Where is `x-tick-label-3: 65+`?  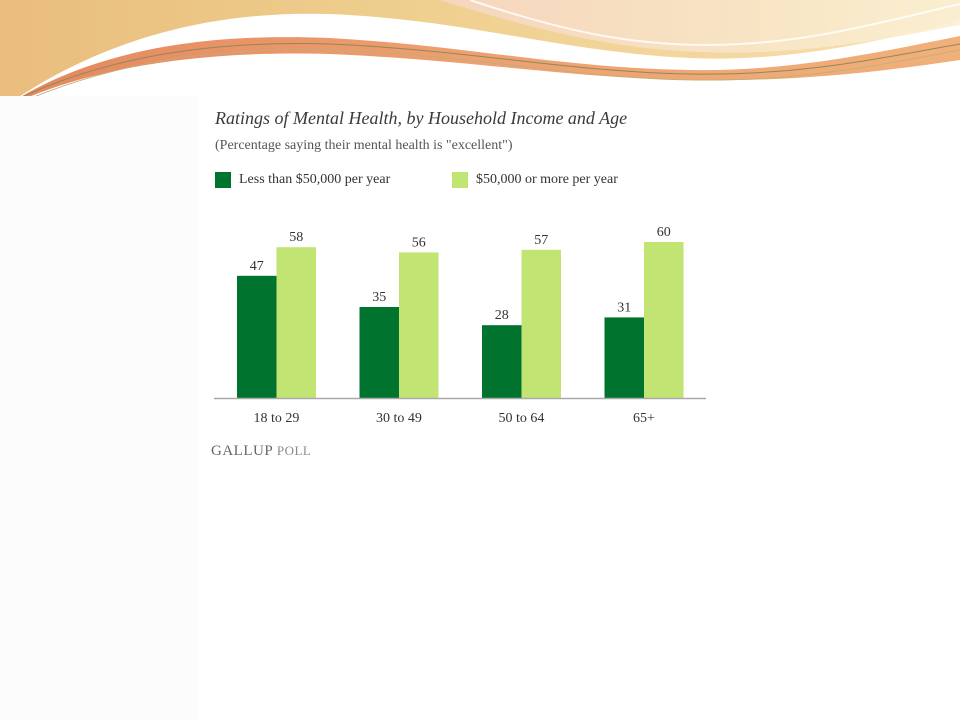
x-tick-label-3: 65+ is located at coordinates (644, 418).